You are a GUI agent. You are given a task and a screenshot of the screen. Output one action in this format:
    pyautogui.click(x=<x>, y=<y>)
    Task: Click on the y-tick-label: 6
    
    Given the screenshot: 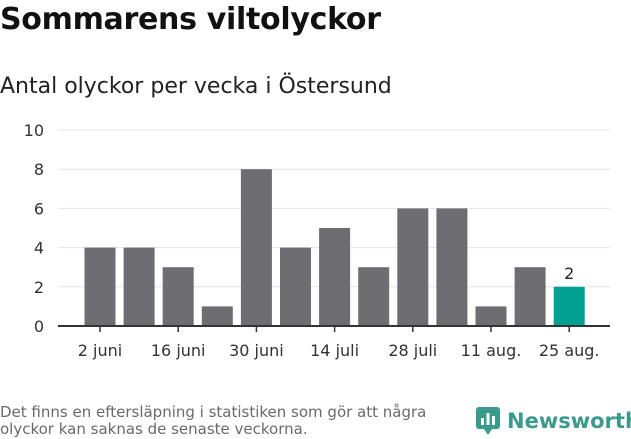 What is the action you would take?
    pyautogui.click(x=39, y=208)
    